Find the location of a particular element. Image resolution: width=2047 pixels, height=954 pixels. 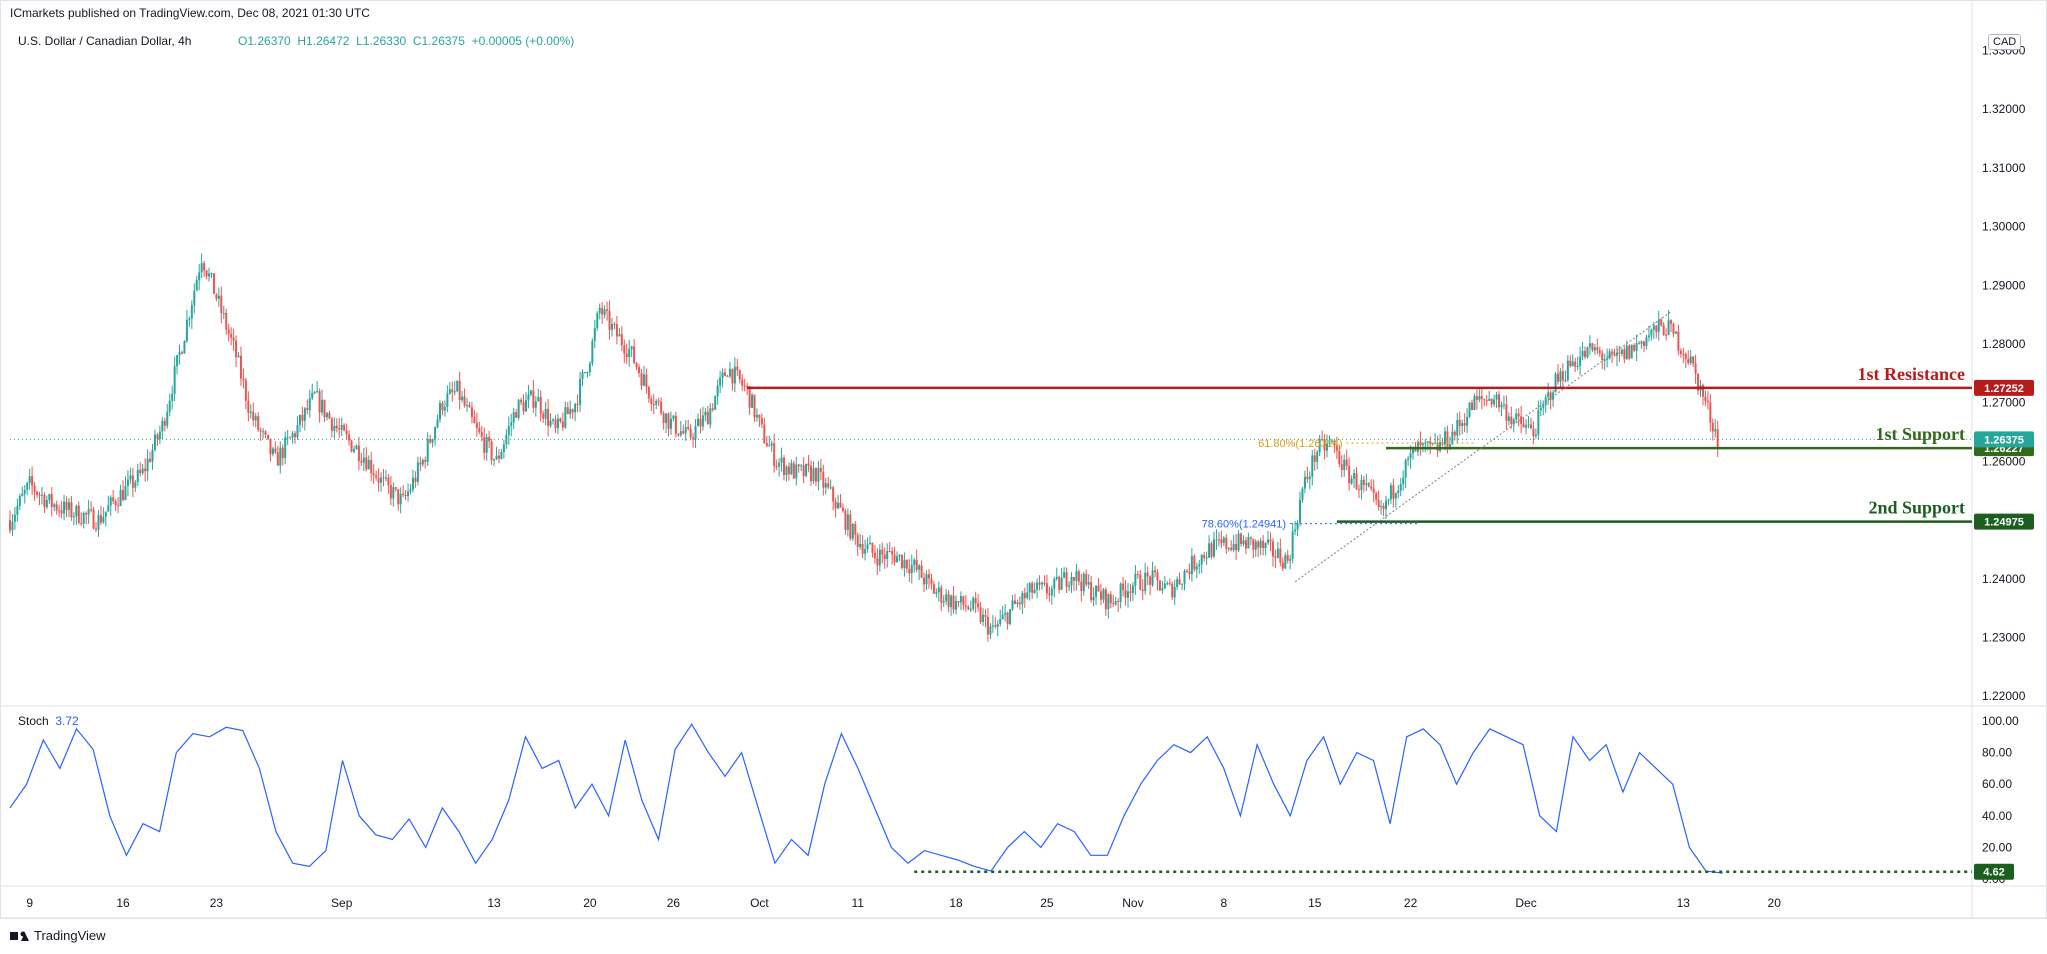

level-name: 1st Support is located at coordinates (1920, 434).